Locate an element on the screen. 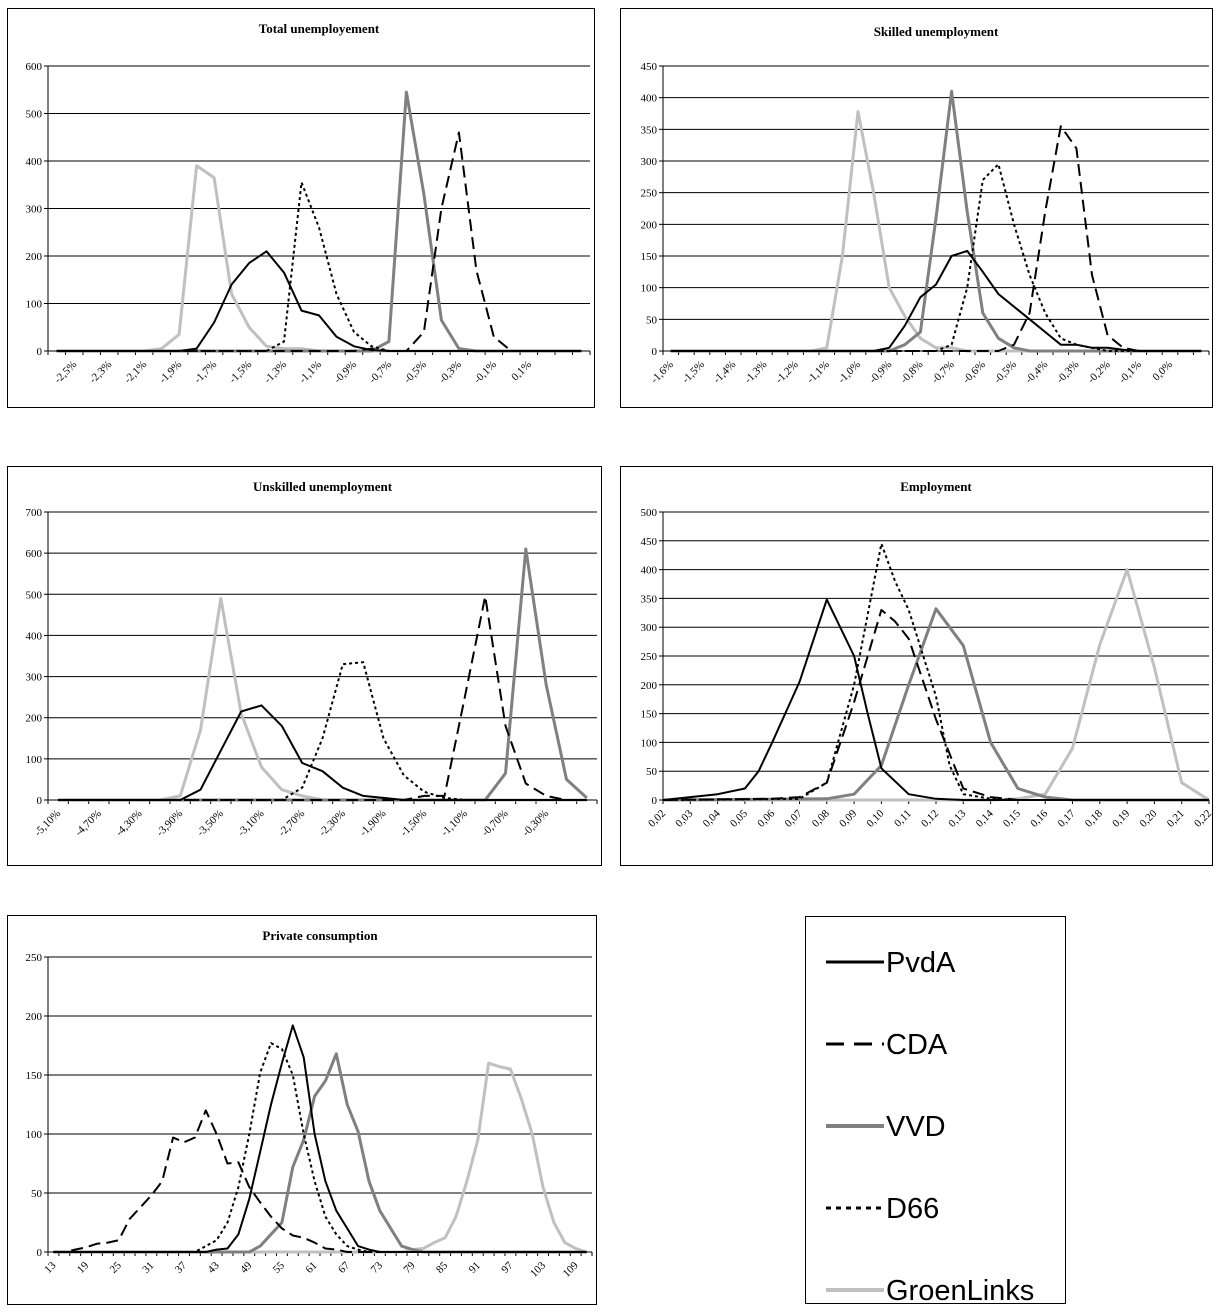  x-tick-label: 25 is located at coordinates (116, 1267).